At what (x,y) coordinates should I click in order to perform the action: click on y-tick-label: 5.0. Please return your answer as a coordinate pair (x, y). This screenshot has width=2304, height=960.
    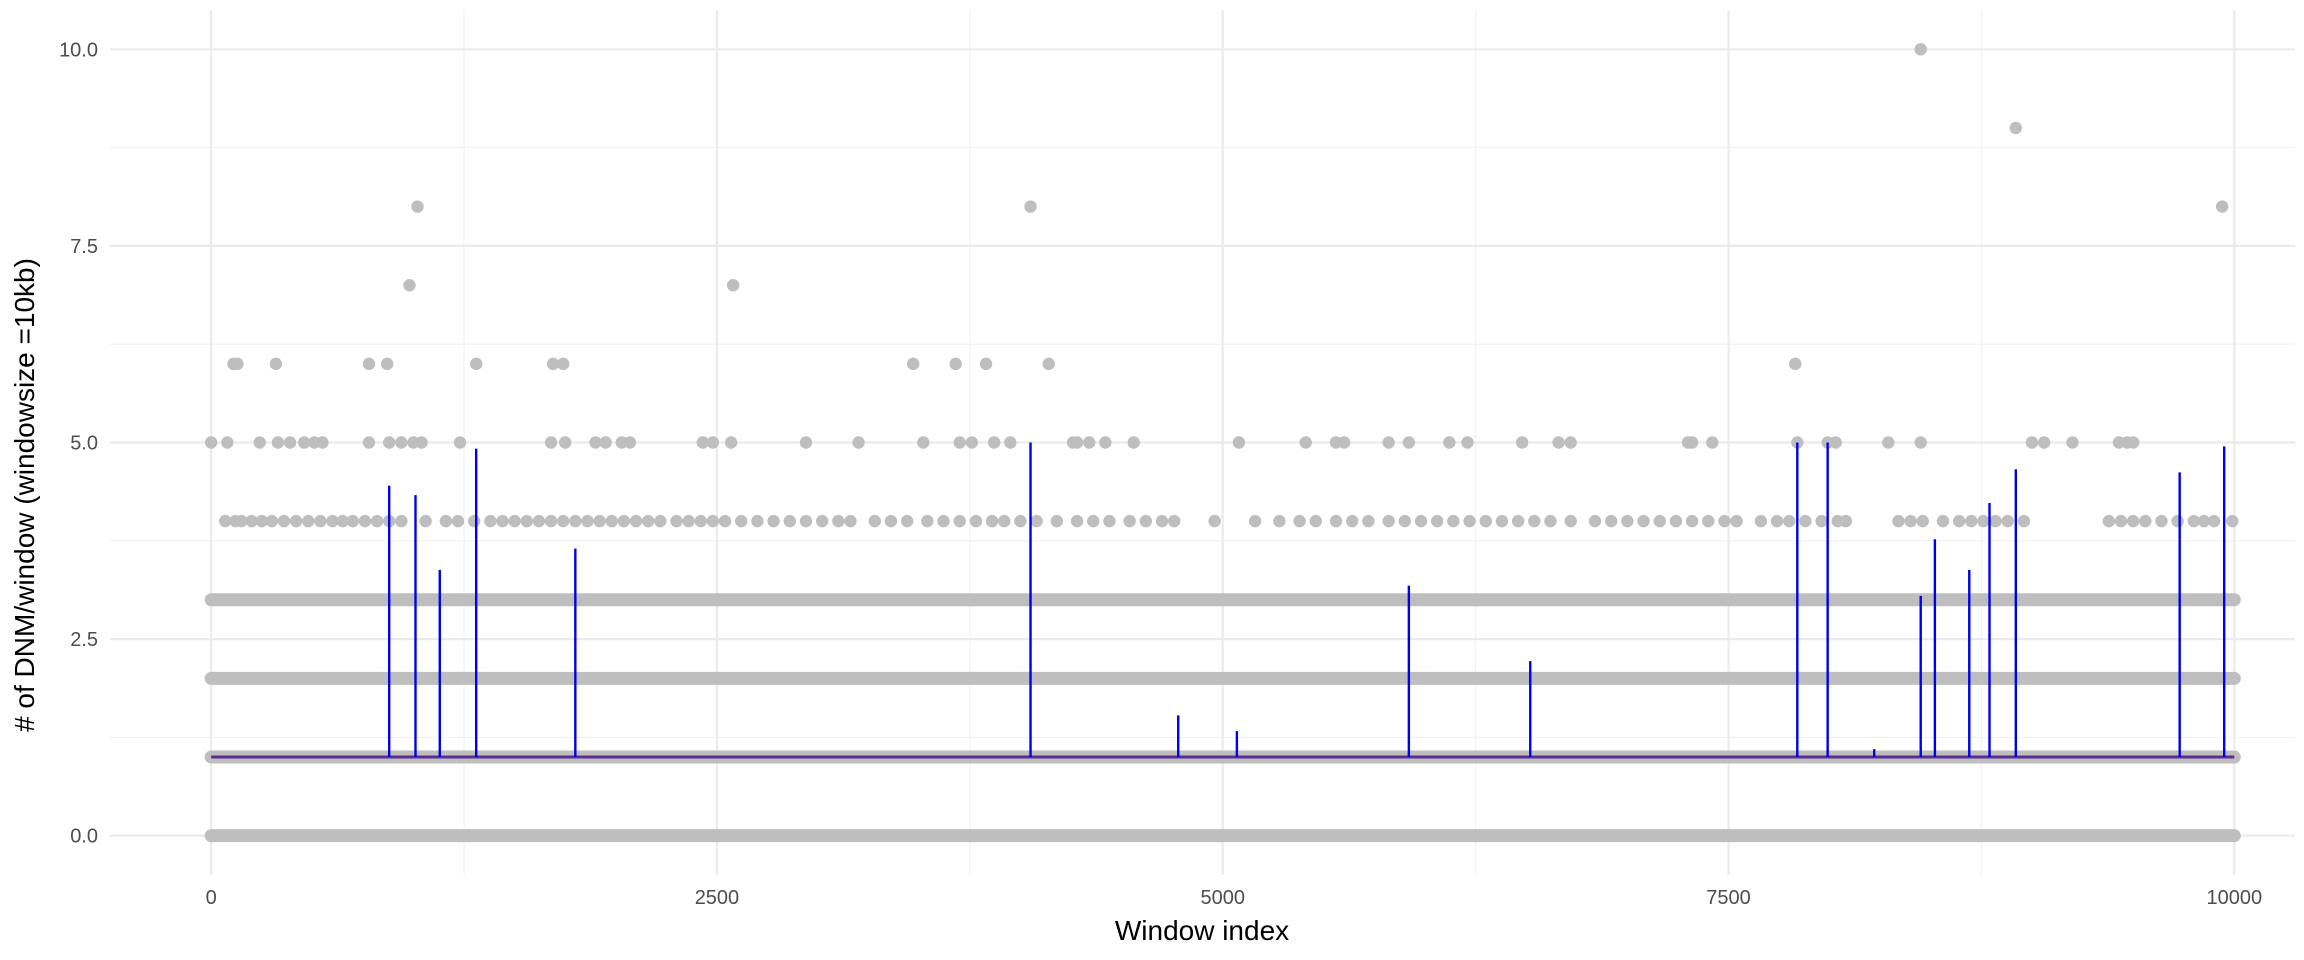
    Looking at the image, I should click on (84, 444).